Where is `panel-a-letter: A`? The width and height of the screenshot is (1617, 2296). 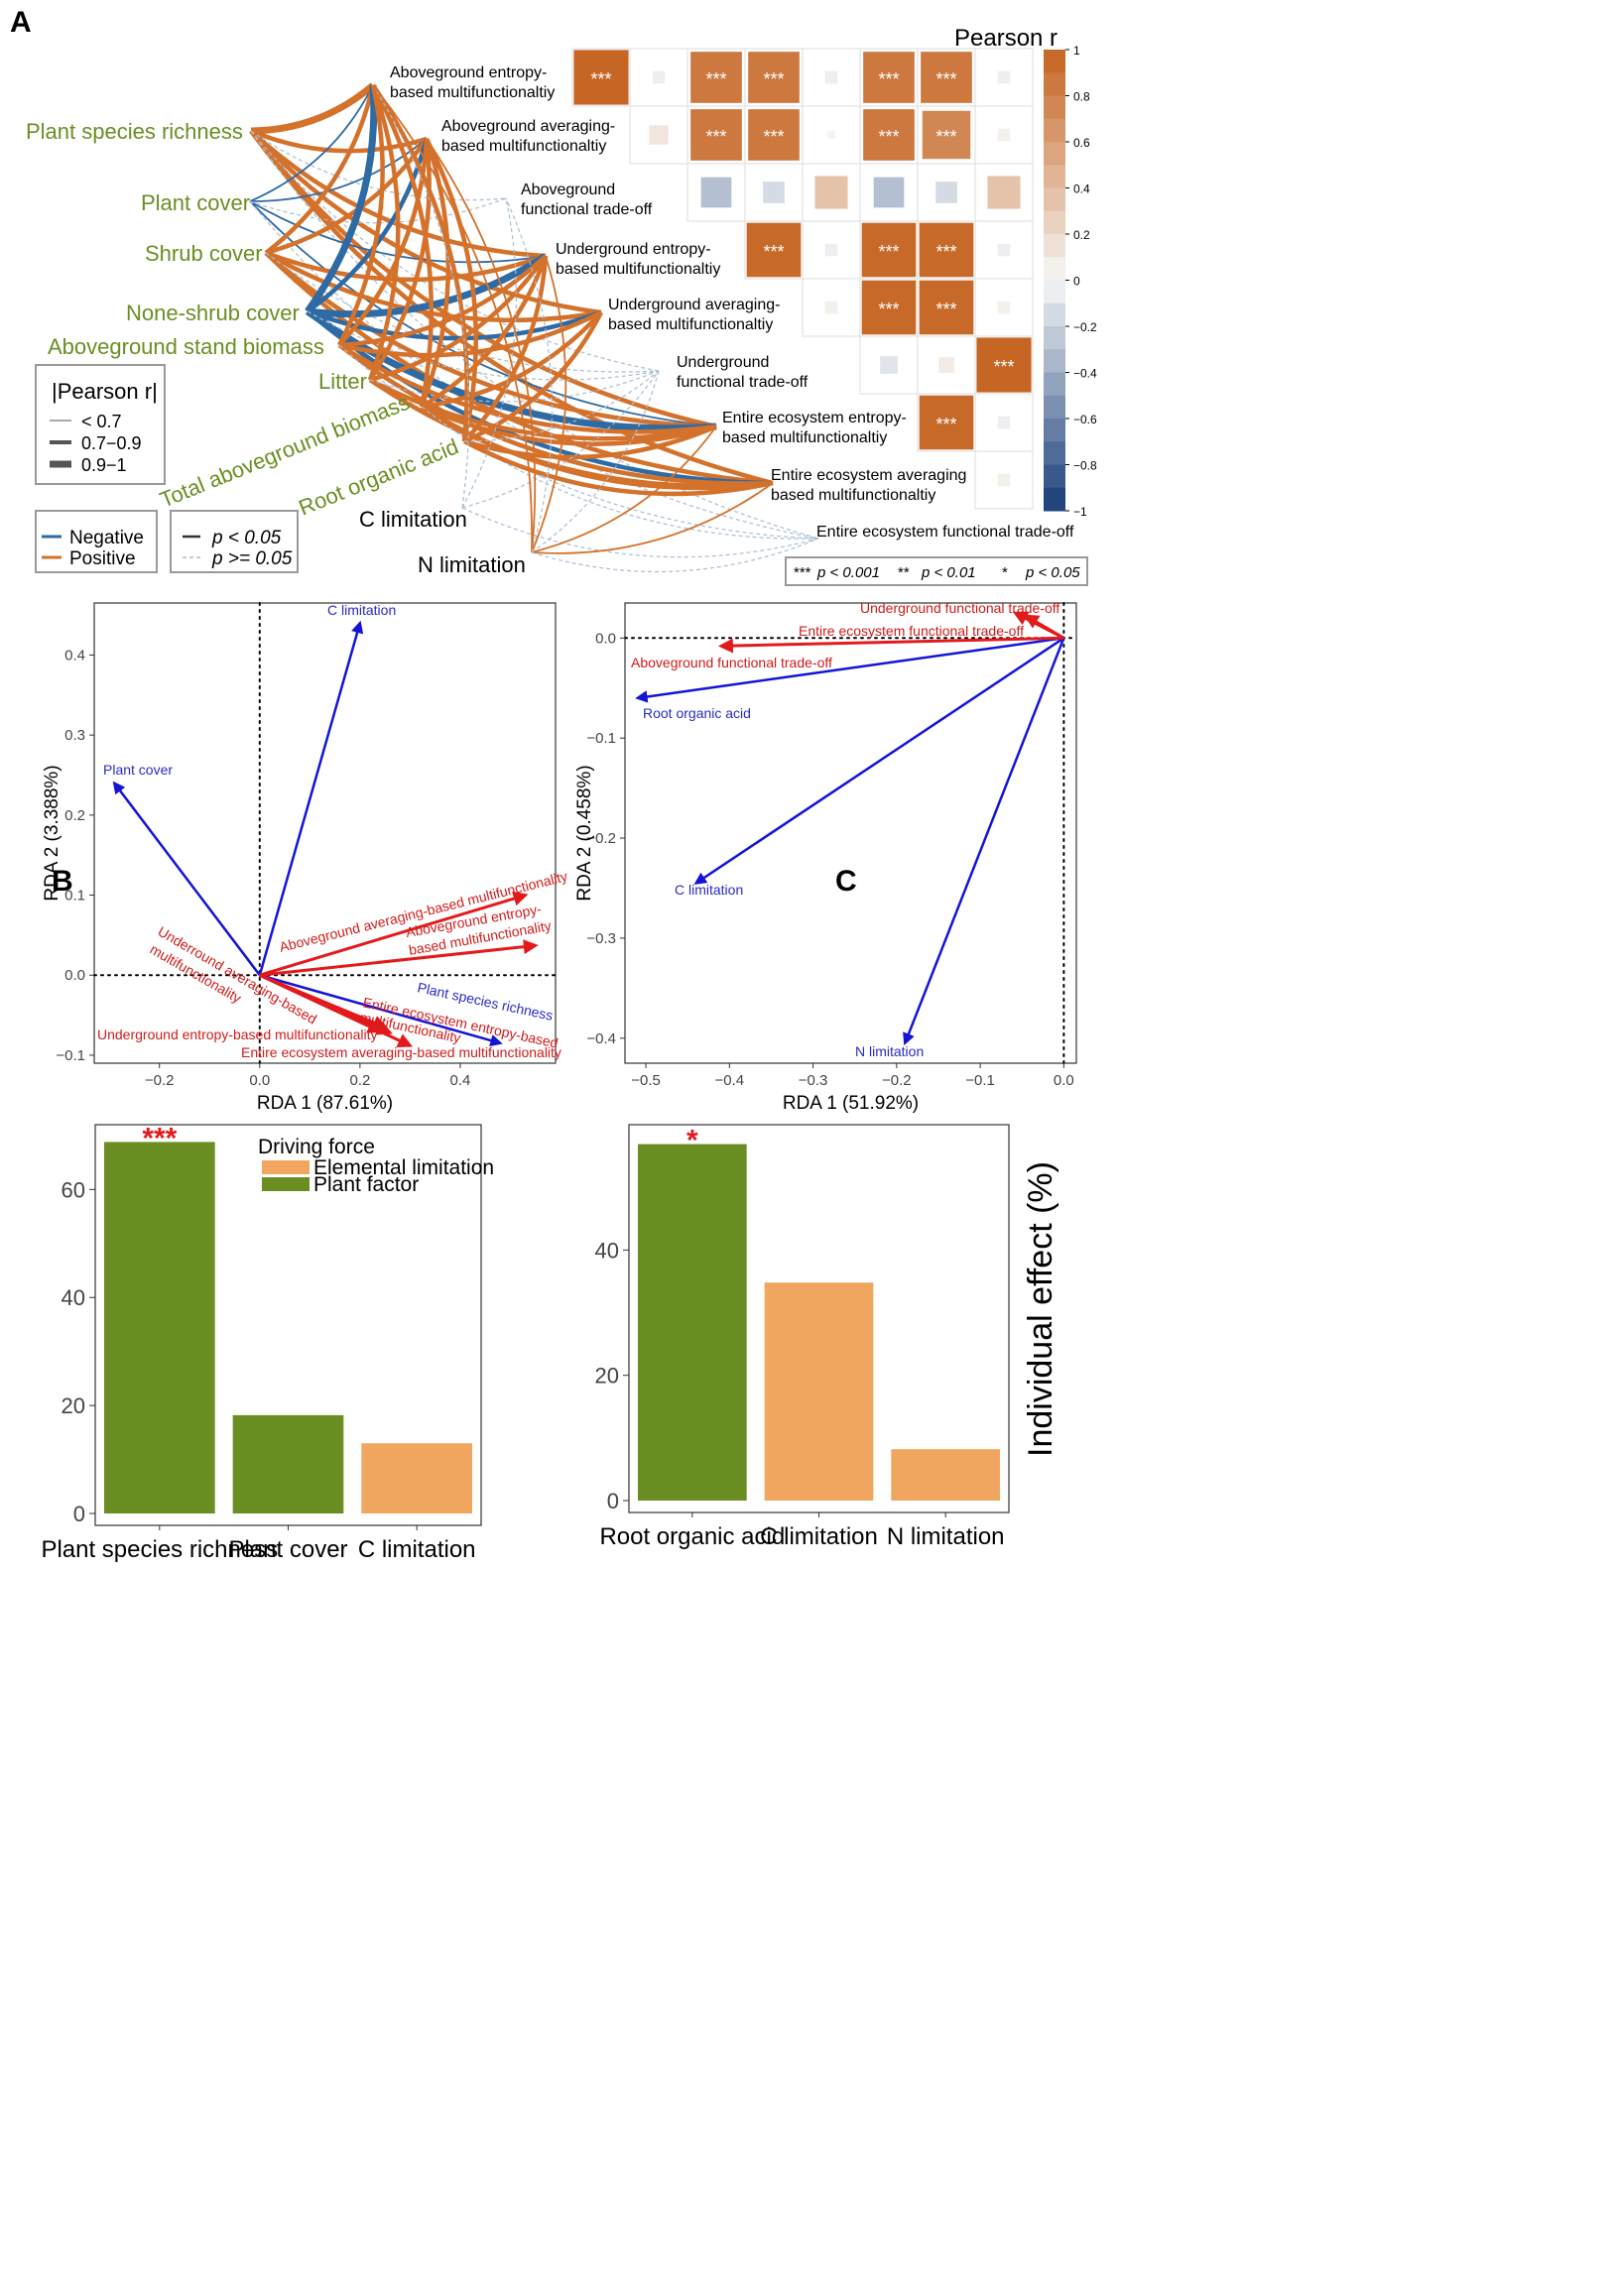
panel-a-letter: A is located at coordinates (21, 22).